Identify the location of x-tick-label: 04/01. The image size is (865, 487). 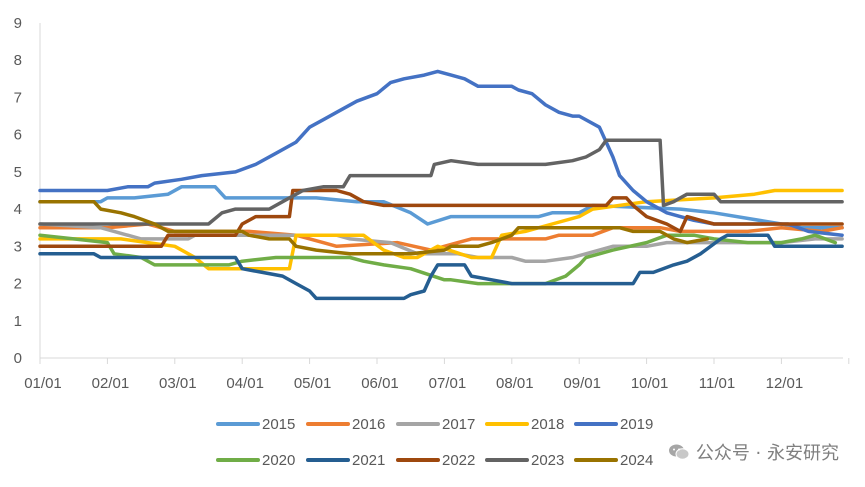
(245, 383).